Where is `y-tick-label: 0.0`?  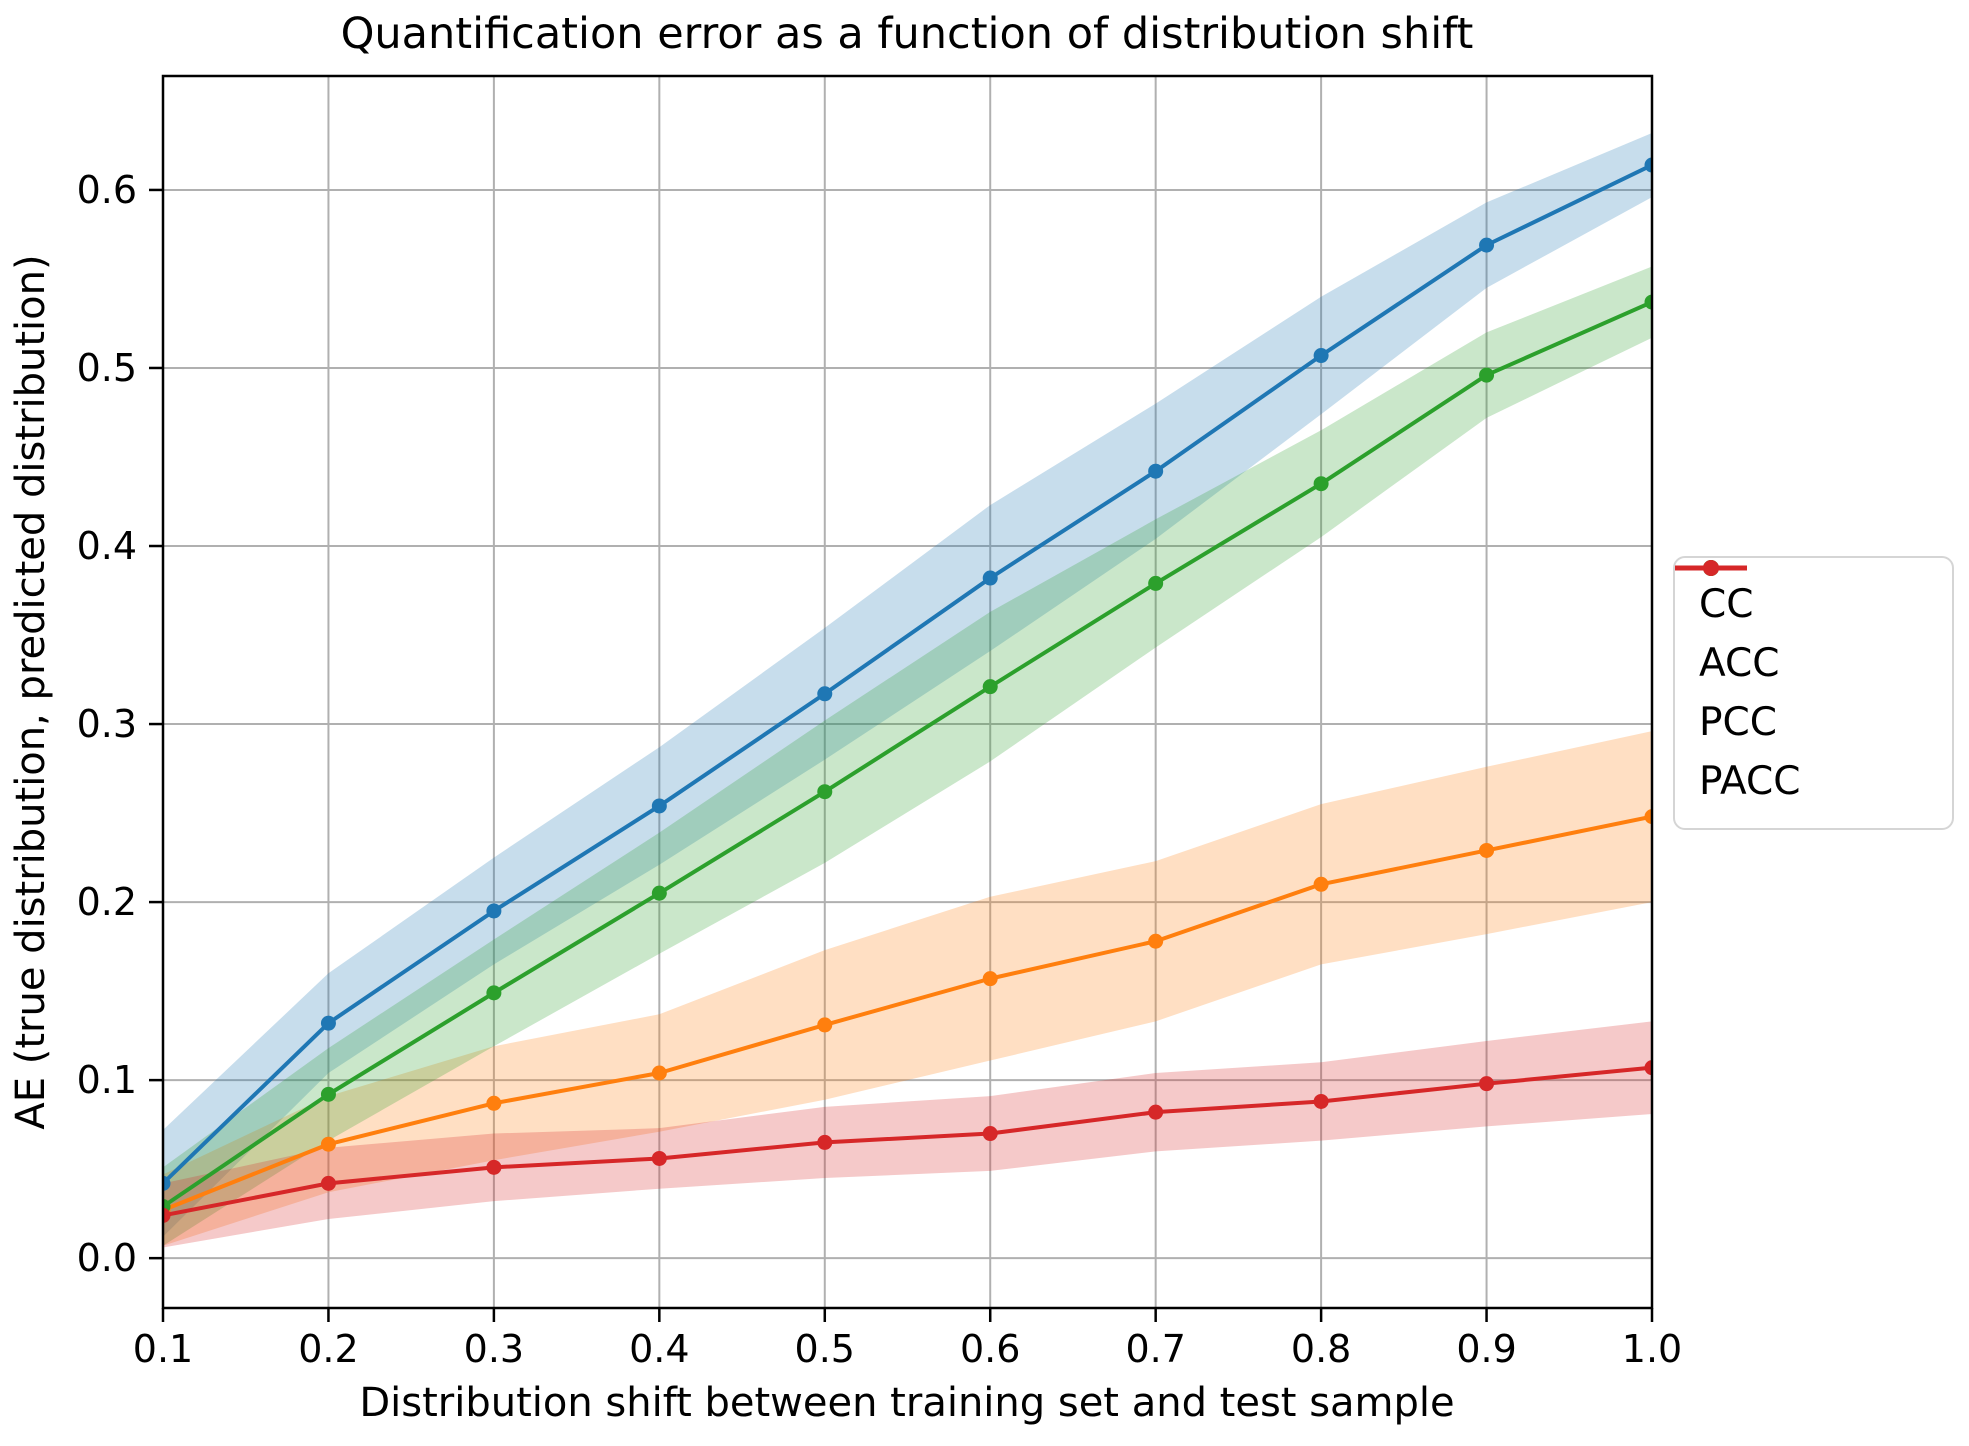 y-tick-label: 0.0 is located at coordinates (107, 1258).